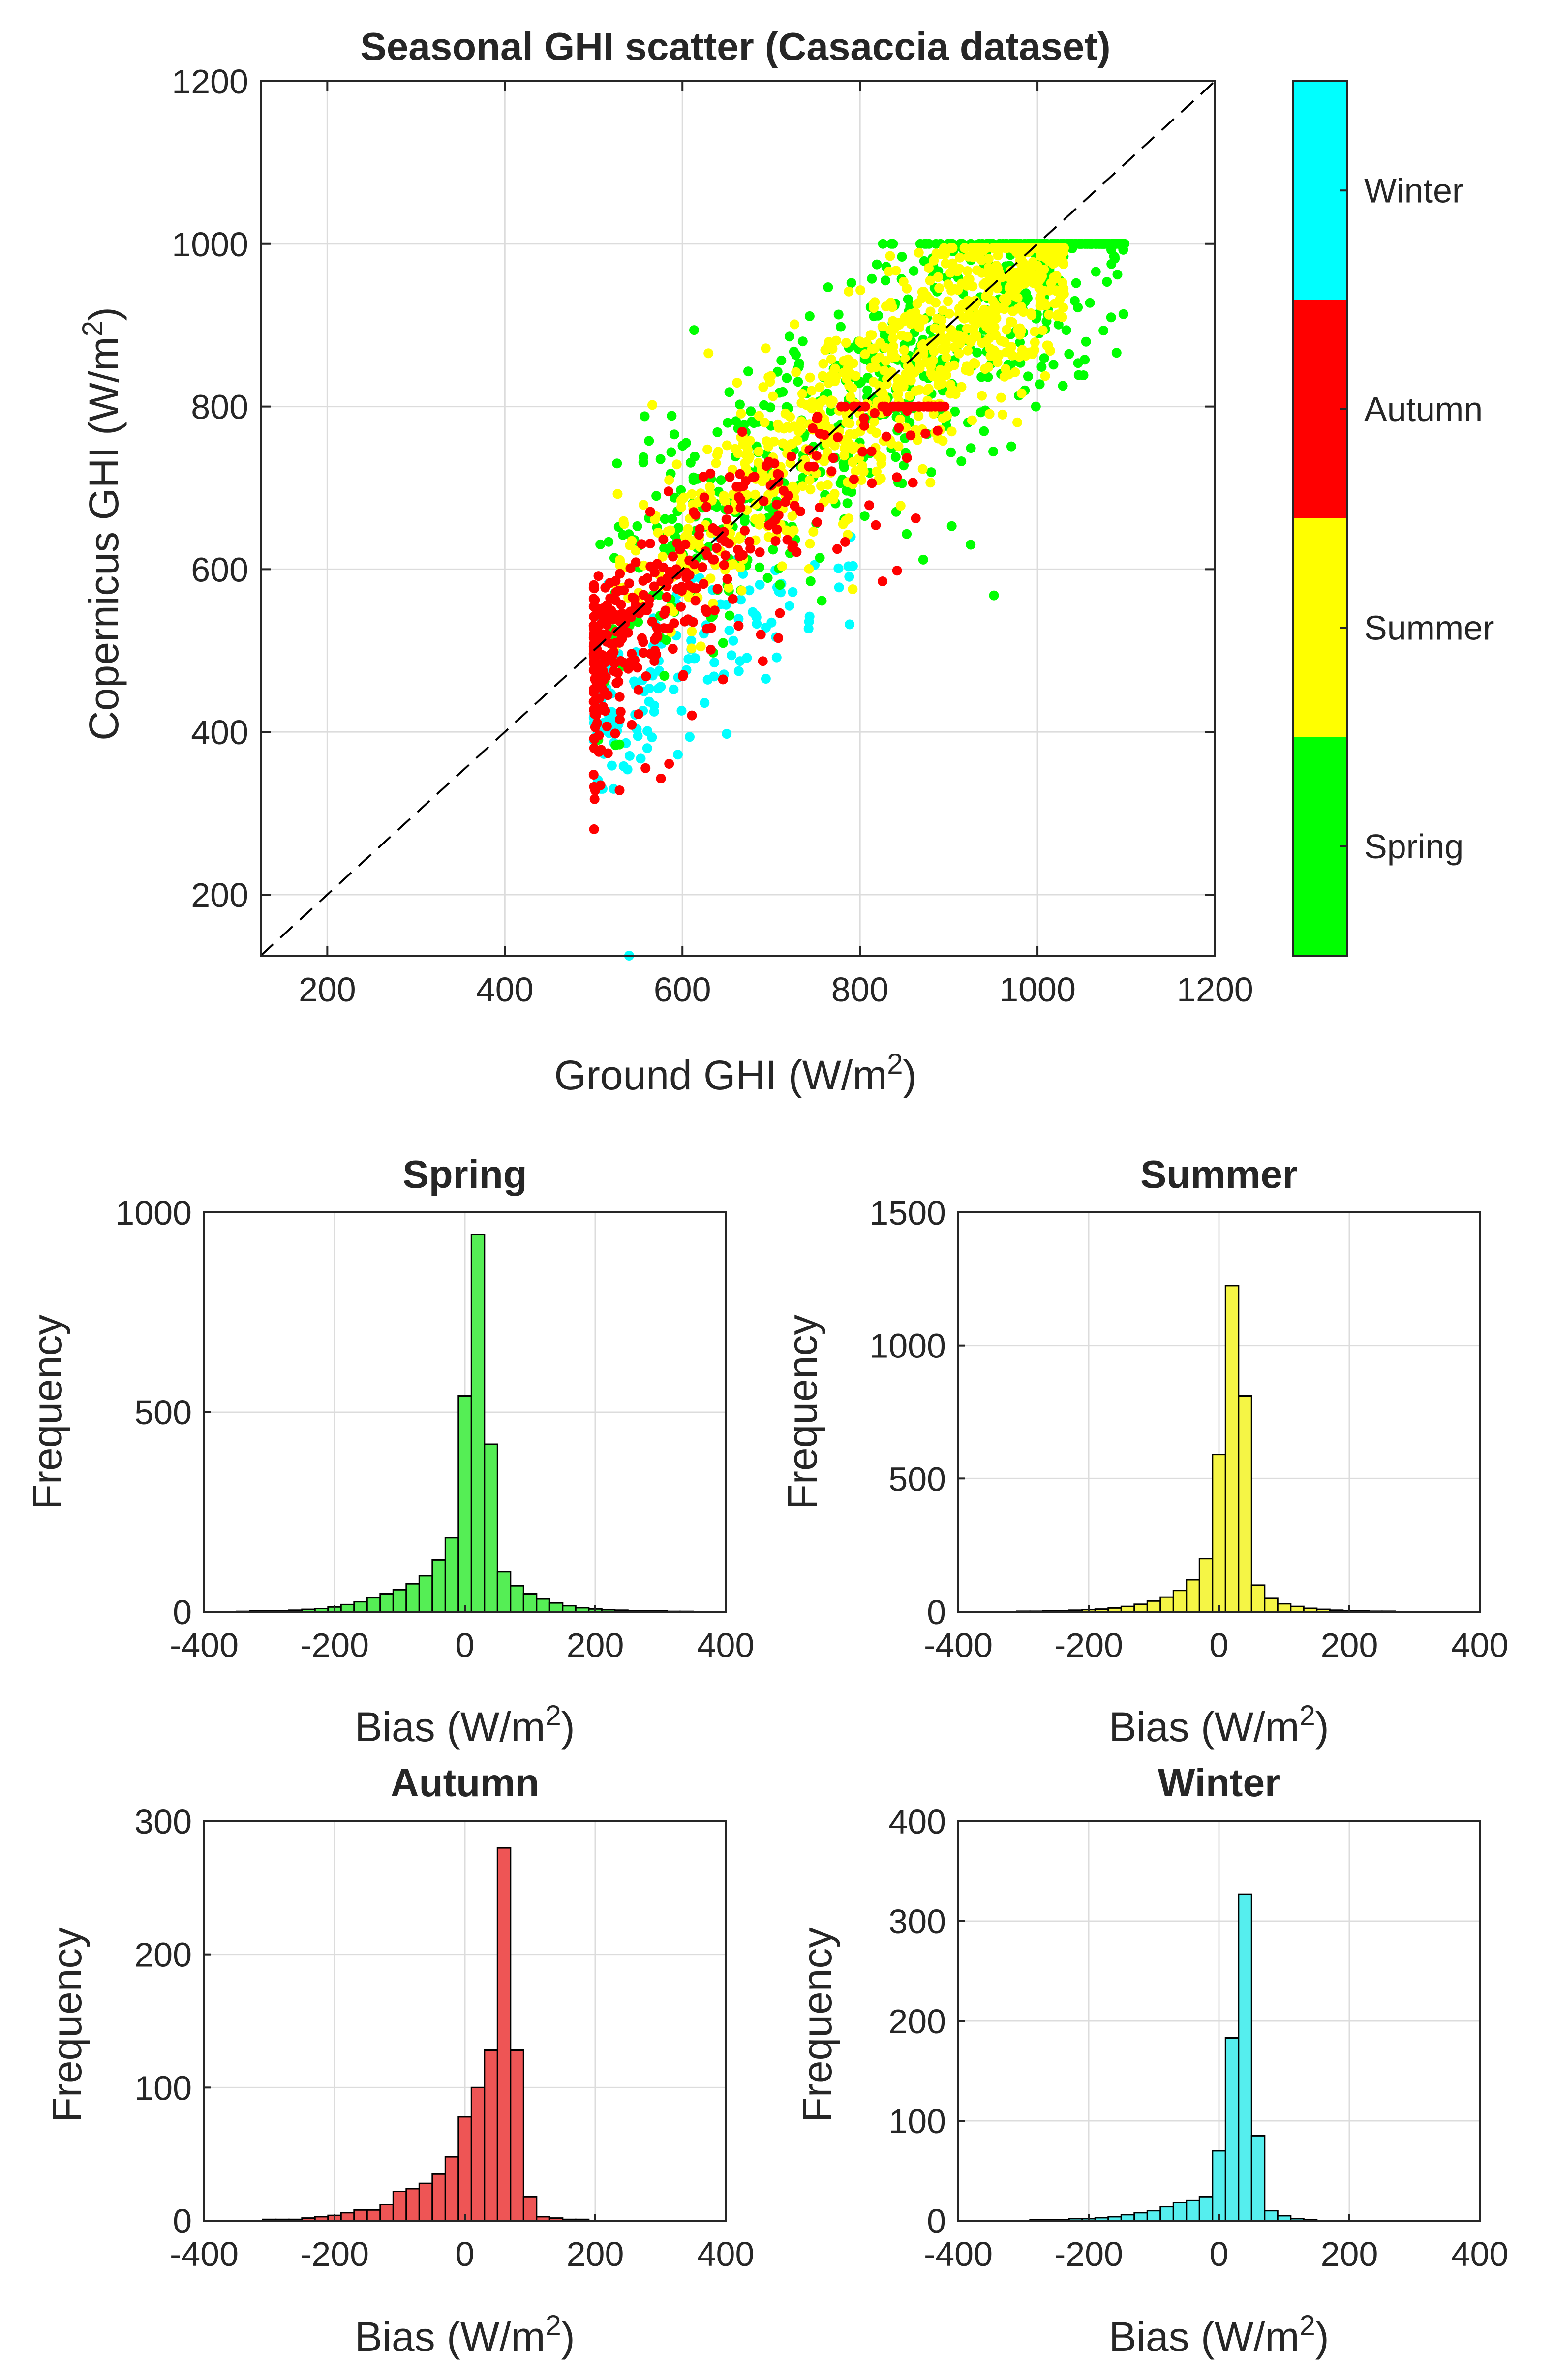 The height and width of the screenshot is (2380, 1554). What do you see at coordinates (1320, 846) in the screenshot?
I see `colorbar-segment-spring` at bounding box center [1320, 846].